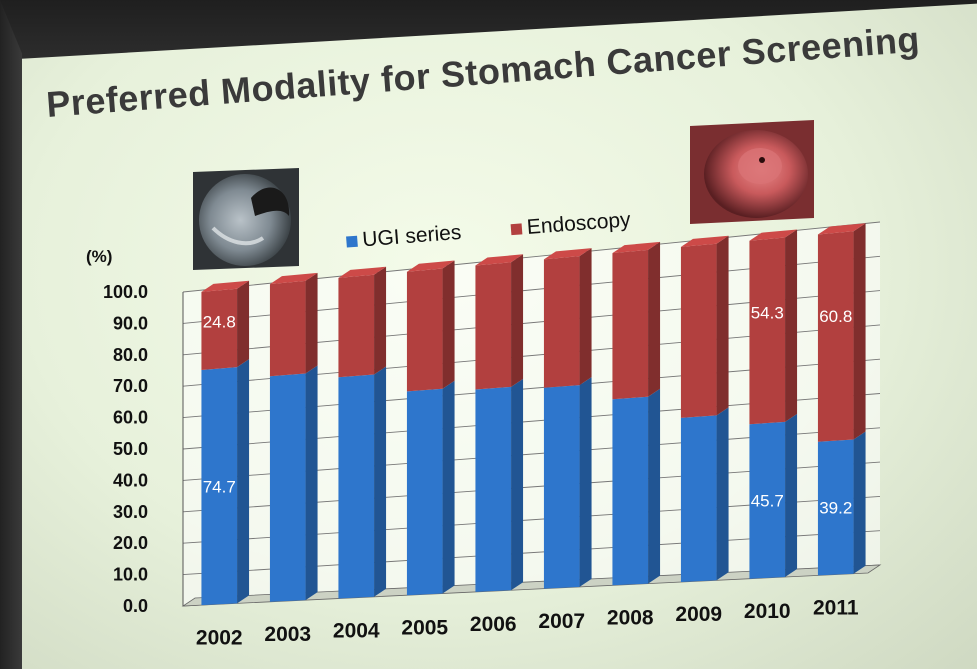  Describe the element at coordinates (130, 449) in the screenshot. I see `y-tick-label: 50.0` at that location.